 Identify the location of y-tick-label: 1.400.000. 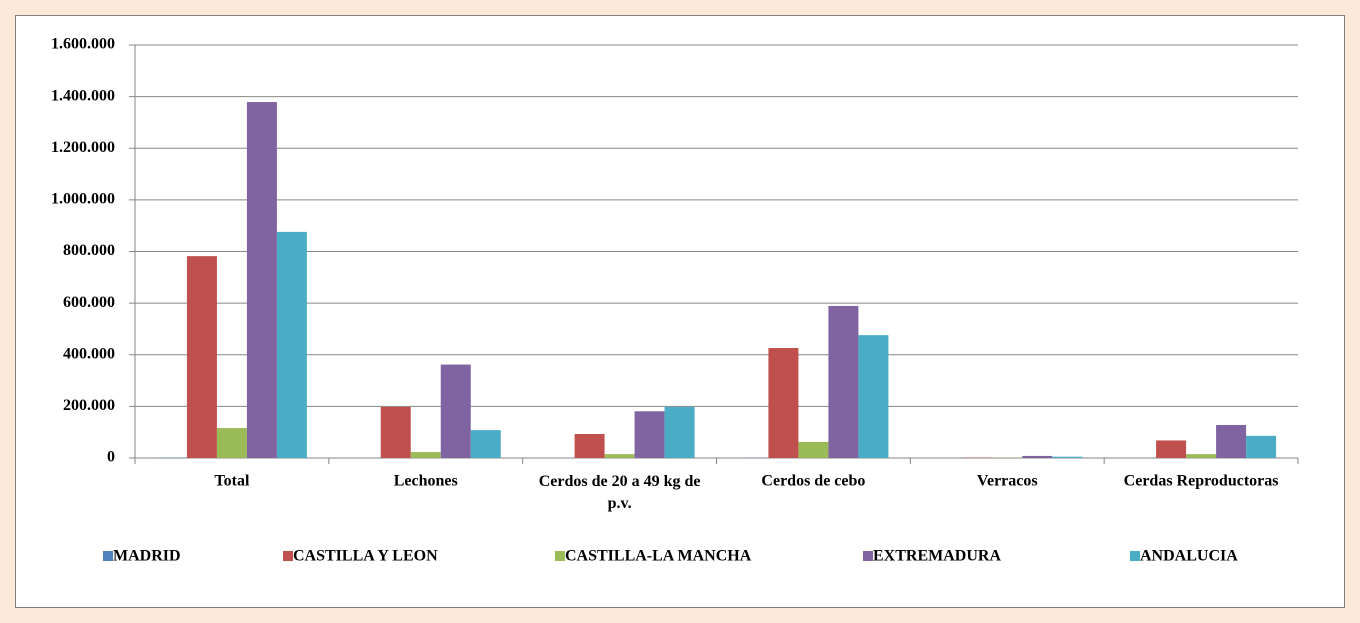
(83, 95).